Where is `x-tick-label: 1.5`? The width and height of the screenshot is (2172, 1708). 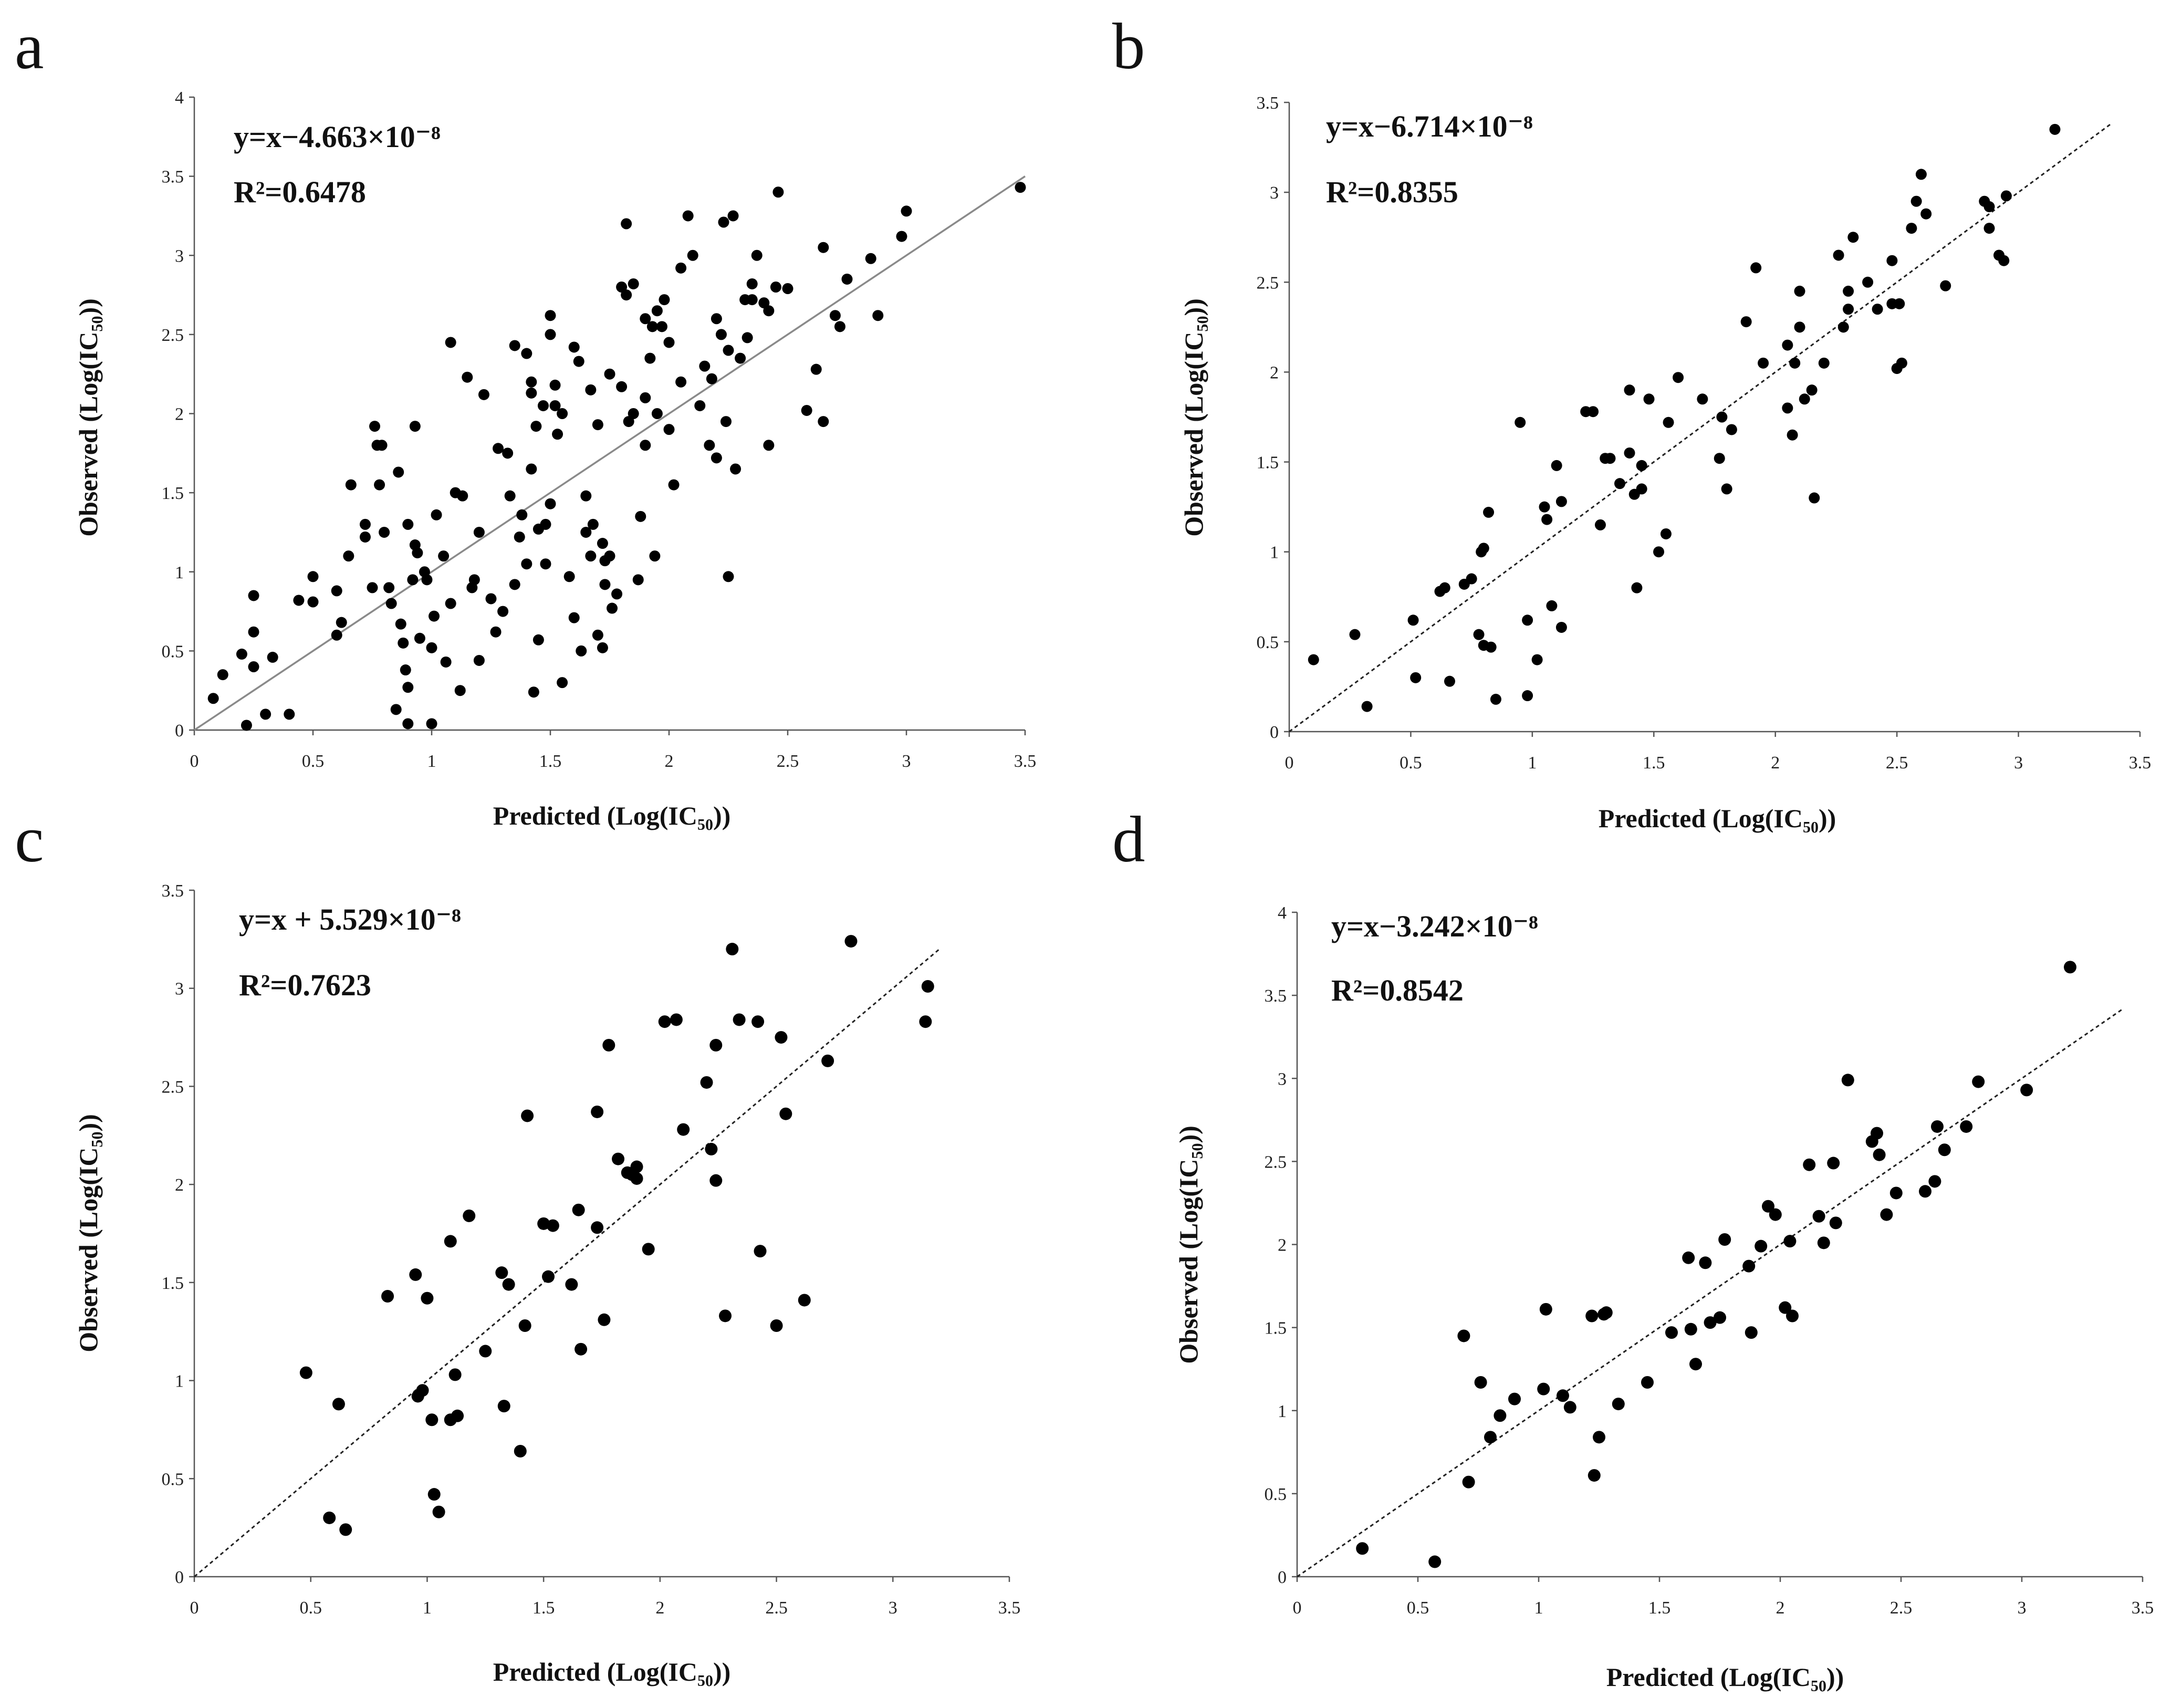
x-tick-label: 1.5 is located at coordinates (550, 761).